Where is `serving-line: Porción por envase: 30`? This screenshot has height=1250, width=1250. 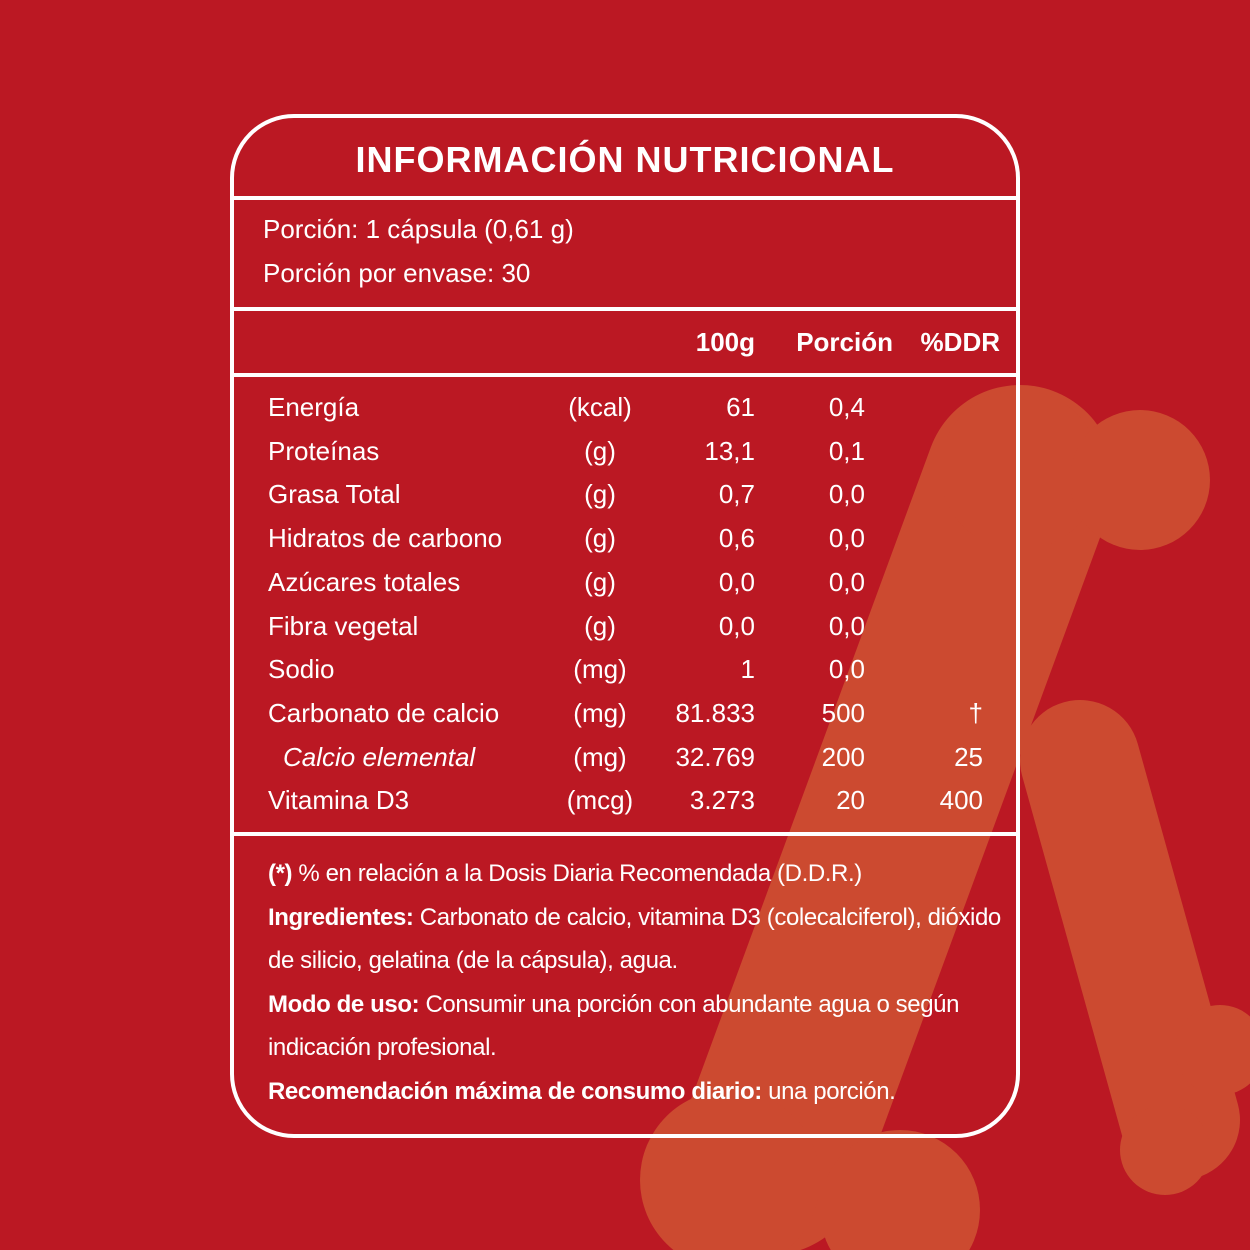
serving-line: Porción por envase: 30 is located at coordinates (397, 273).